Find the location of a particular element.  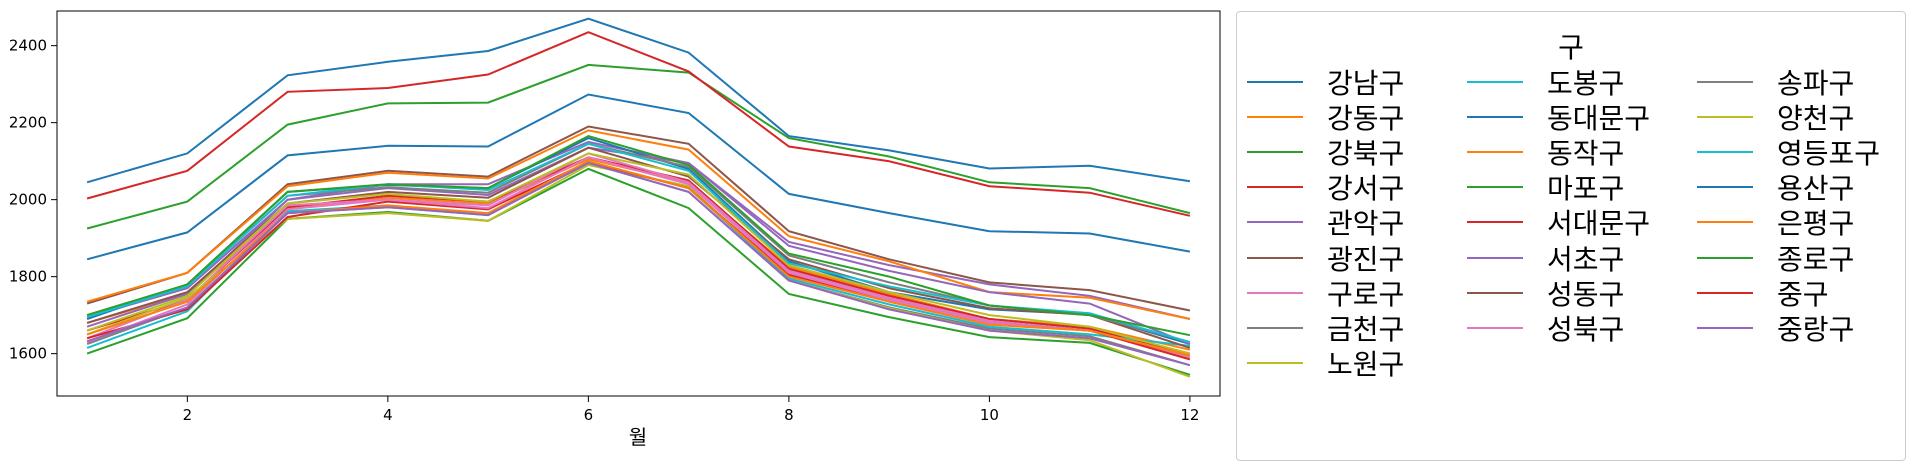

y-tick-label: 2400 is located at coordinates (28, 46).